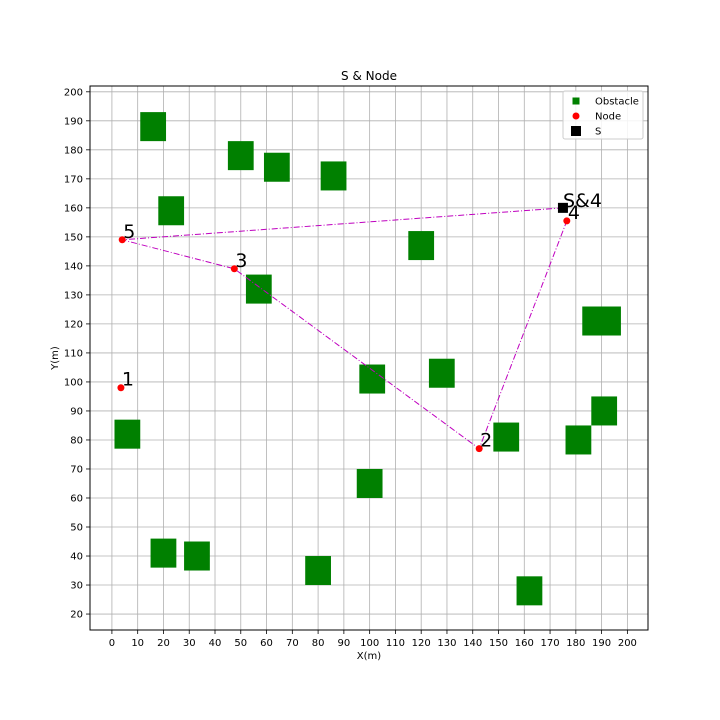  What do you see at coordinates (137, 643) in the screenshot?
I see `x-tick-label: 10` at bounding box center [137, 643].